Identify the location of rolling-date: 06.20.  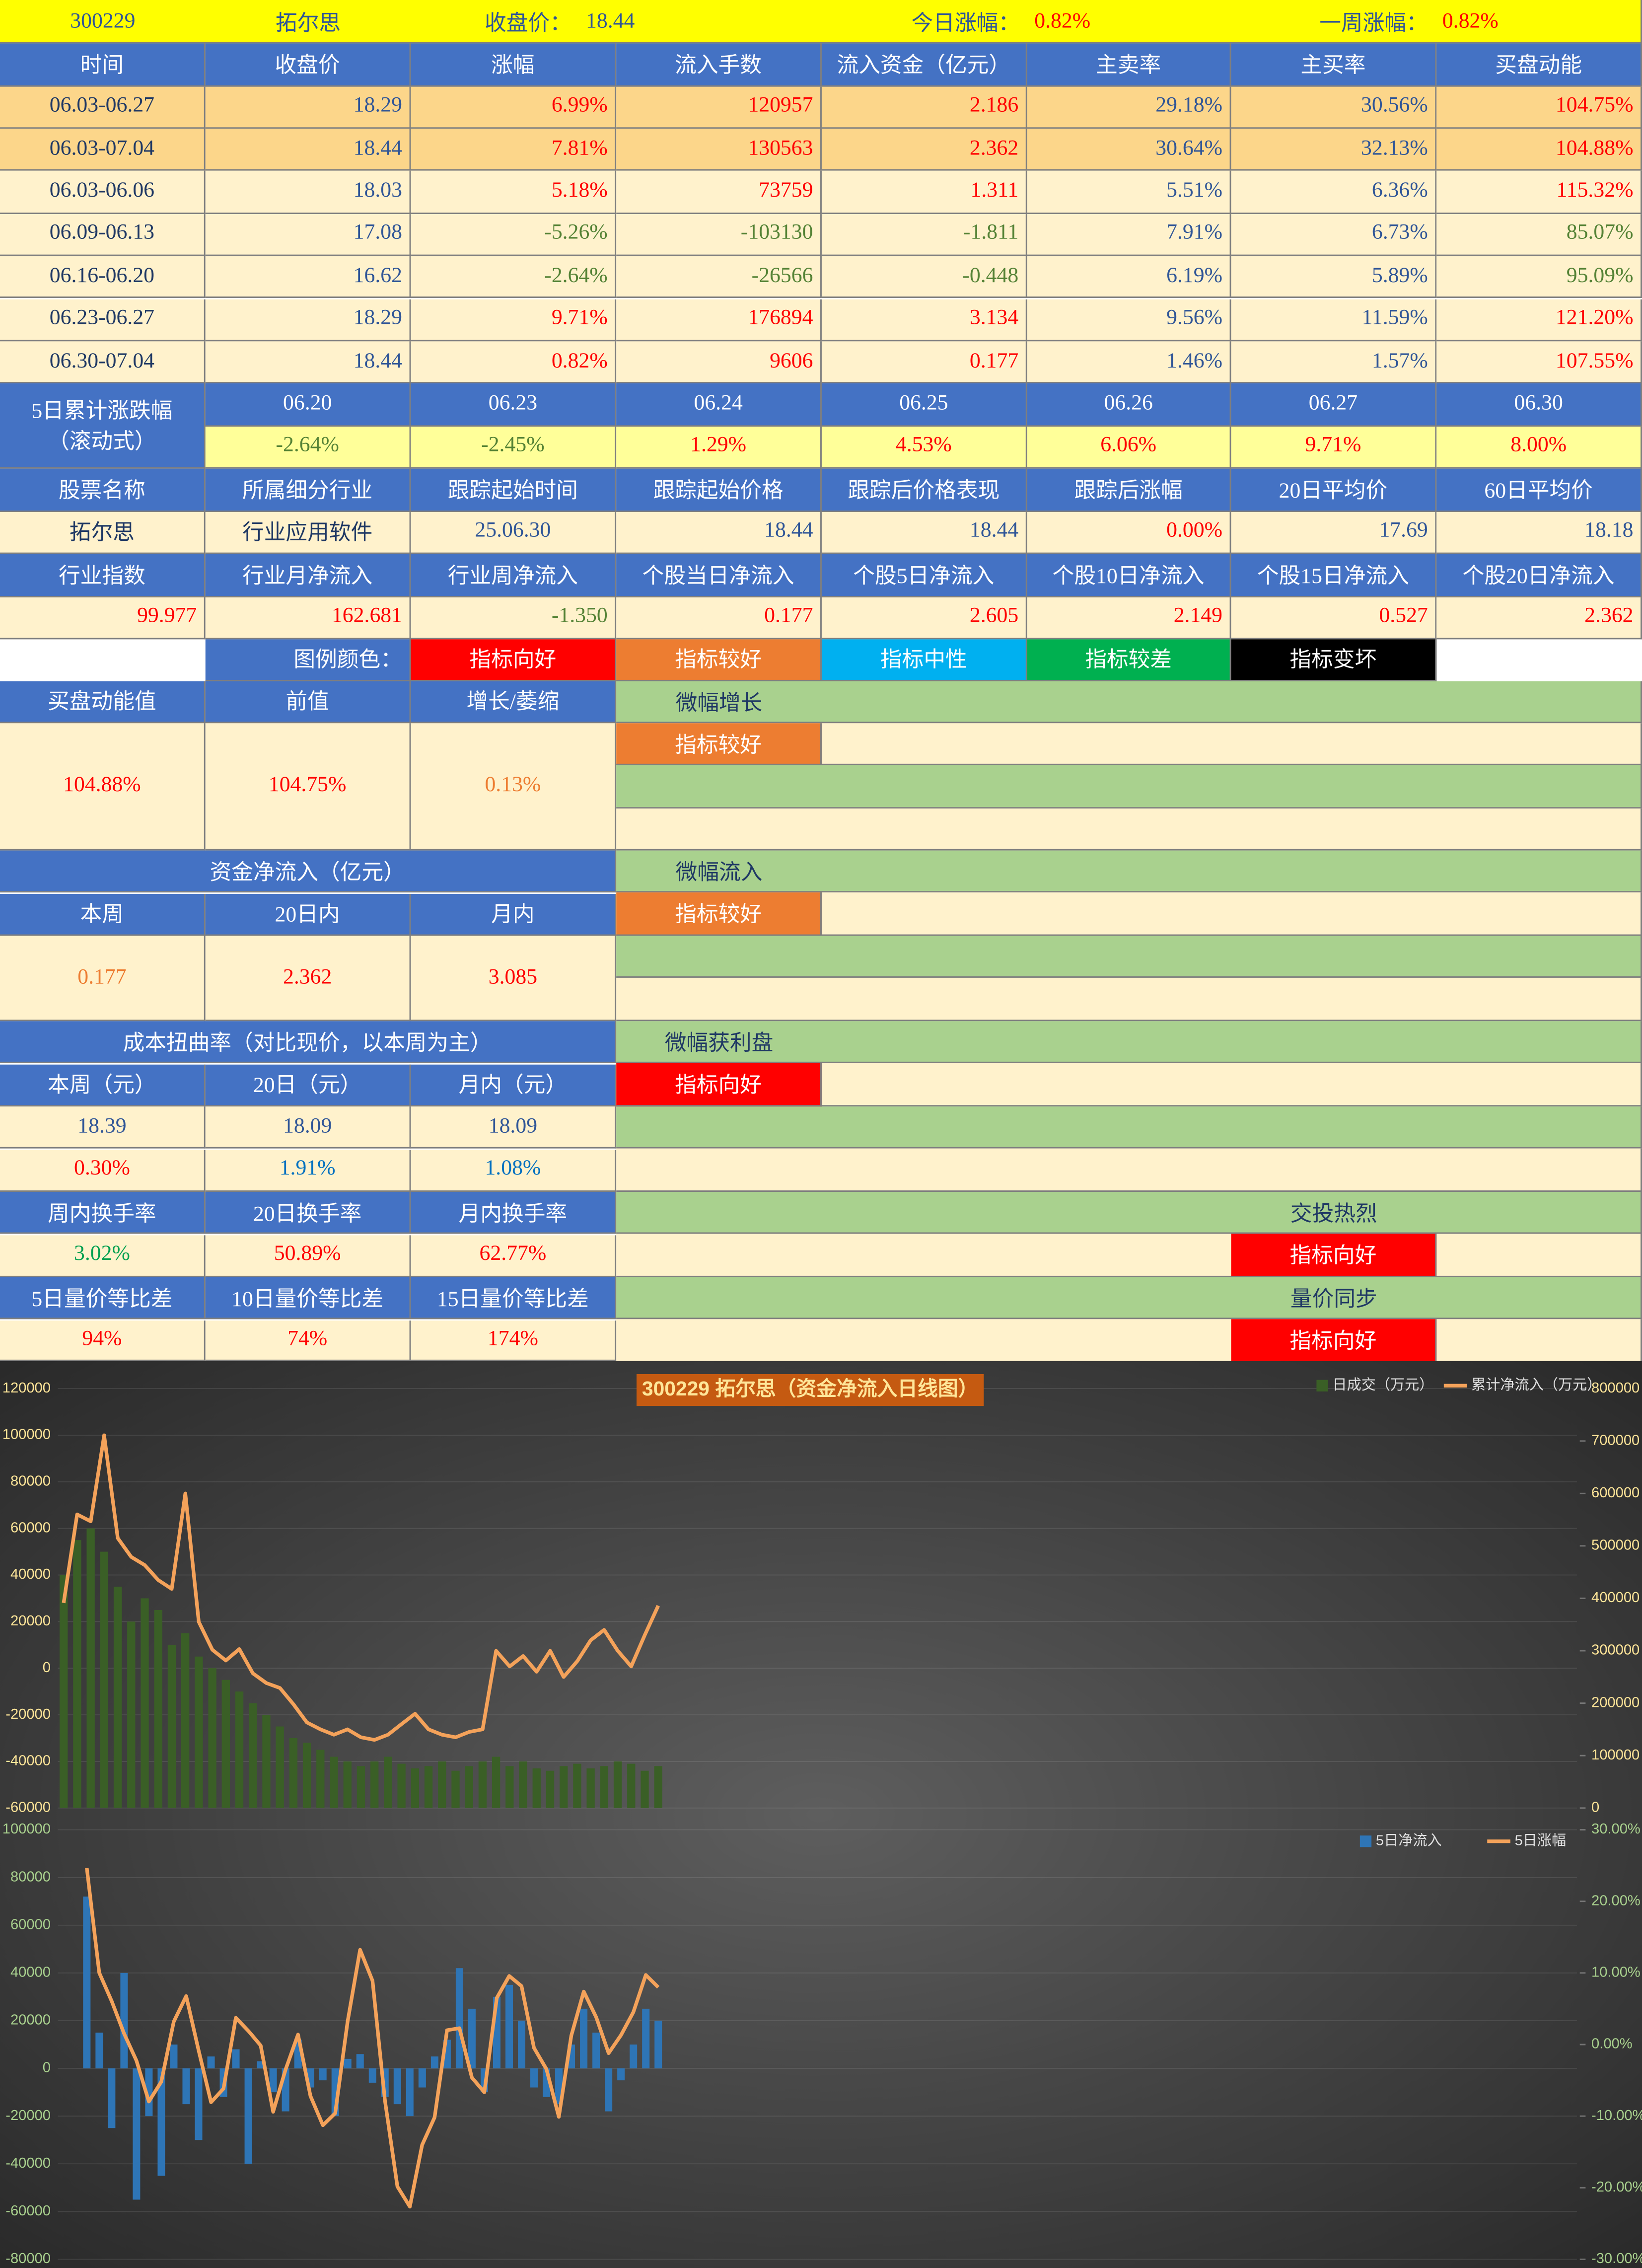
(308, 404).